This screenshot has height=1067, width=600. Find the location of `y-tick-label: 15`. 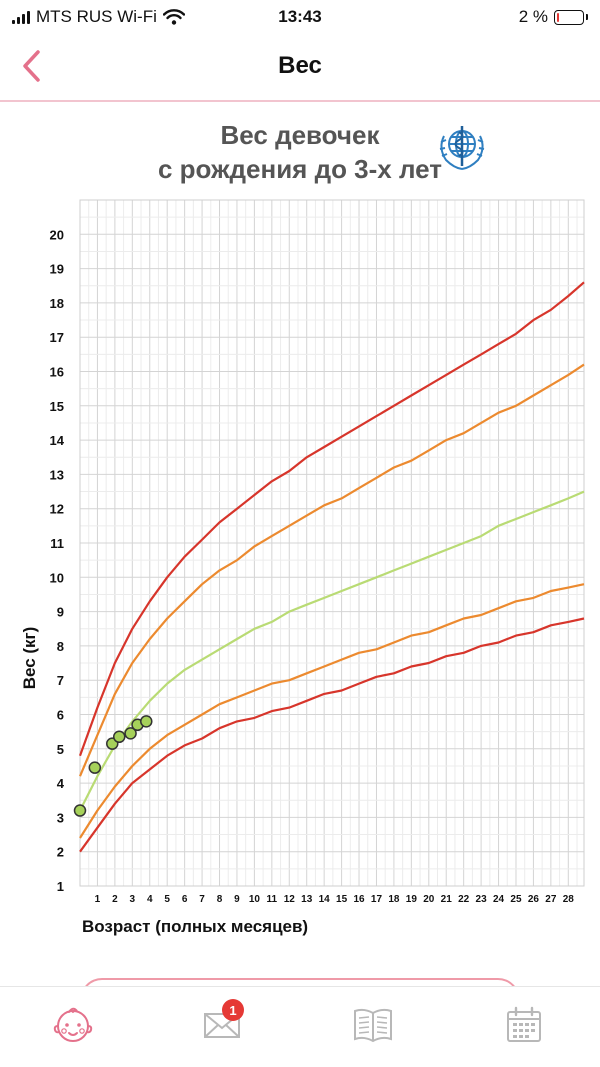

y-tick-label: 15 is located at coordinates (57, 406).